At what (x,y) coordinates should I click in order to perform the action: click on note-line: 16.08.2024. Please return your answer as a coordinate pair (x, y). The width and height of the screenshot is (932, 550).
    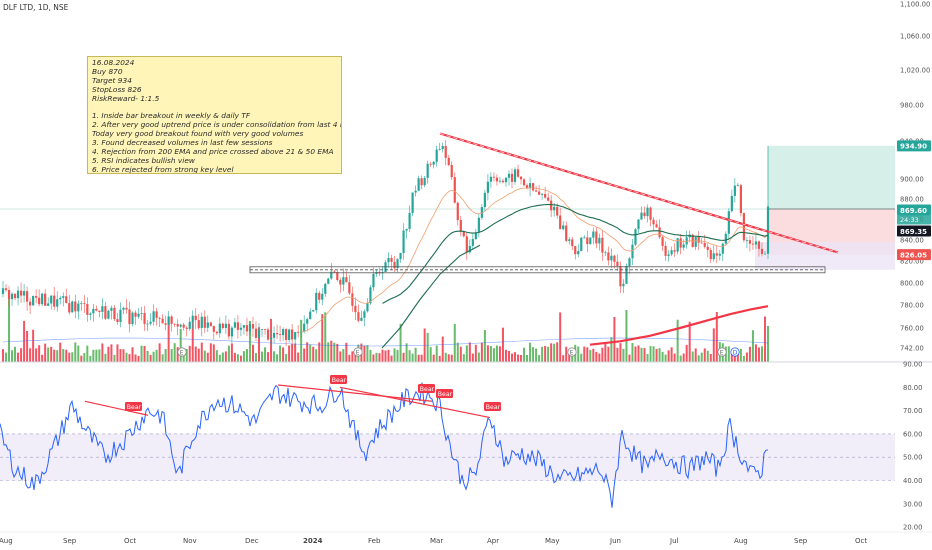
    Looking at the image, I should click on (113, 62).